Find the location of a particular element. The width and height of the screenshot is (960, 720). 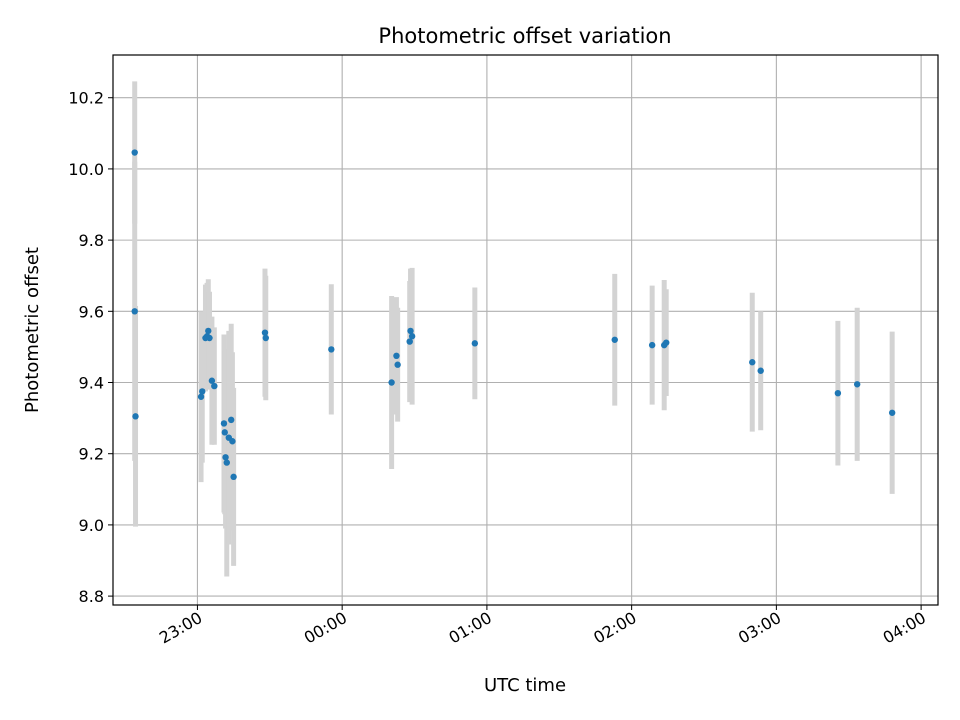

y-tick-label: 10.0 is located at coordinates (86, 169).